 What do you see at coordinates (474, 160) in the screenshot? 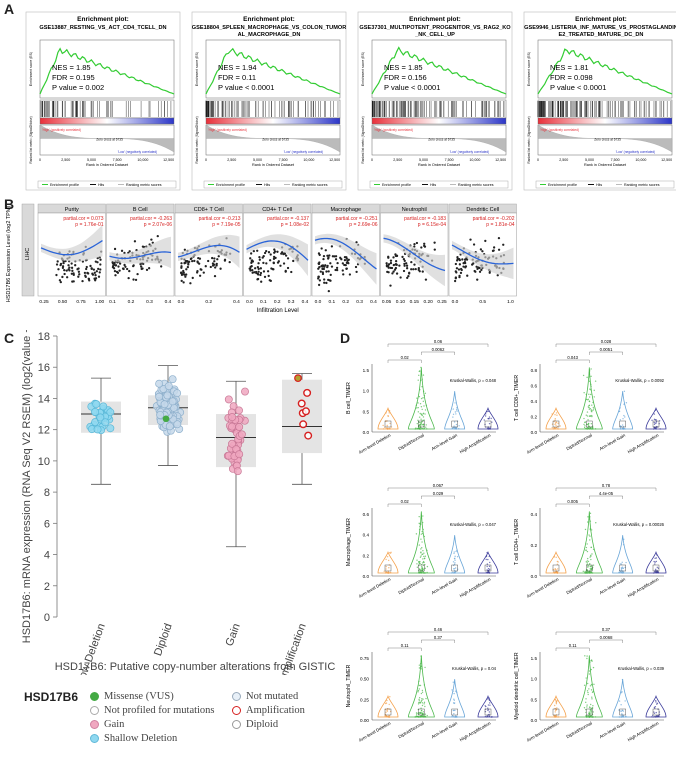
I see `gsea-x-tick: 10,000` at bounding box center [474, 160].